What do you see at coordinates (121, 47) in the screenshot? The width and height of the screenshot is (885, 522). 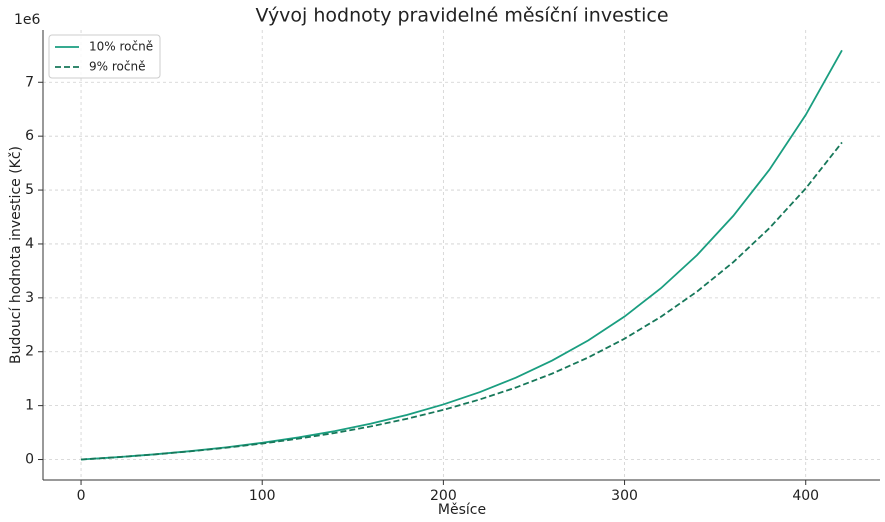 I see `legend-label: 10% ročně` at bounding box center [121, 47].